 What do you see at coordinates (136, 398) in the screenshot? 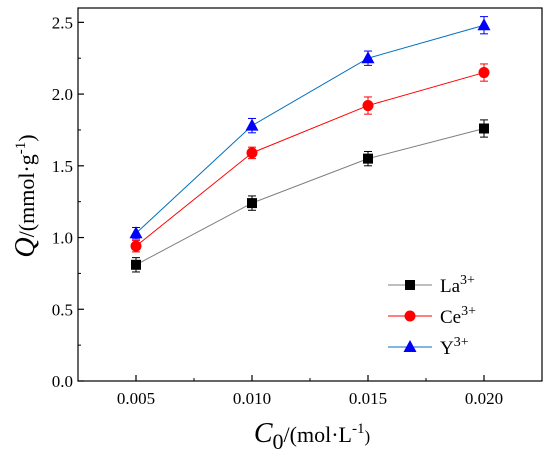
I see `x-tick-label: 0.005` at bounding box center [136, 398].